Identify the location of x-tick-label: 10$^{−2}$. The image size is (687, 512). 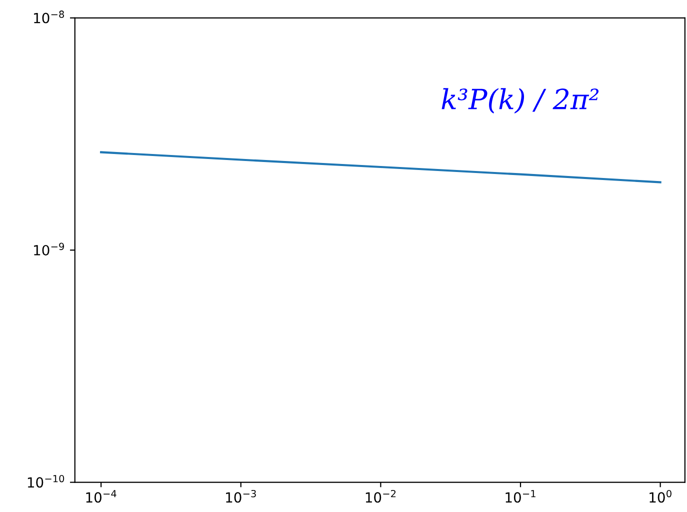
(381, 496).